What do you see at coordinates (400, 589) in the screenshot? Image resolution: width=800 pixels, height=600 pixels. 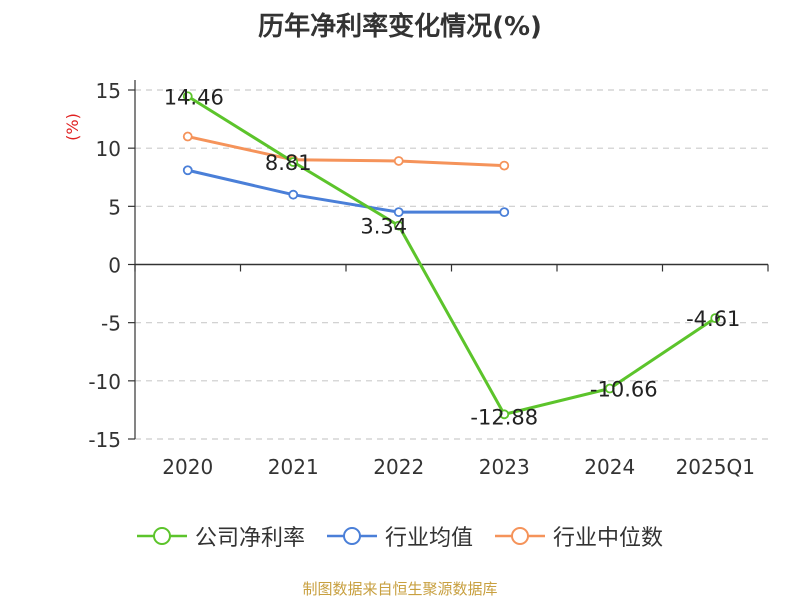 I see `footer-source: 制图数据来自恒生聚源数据库` at bounding box center [400, 589].